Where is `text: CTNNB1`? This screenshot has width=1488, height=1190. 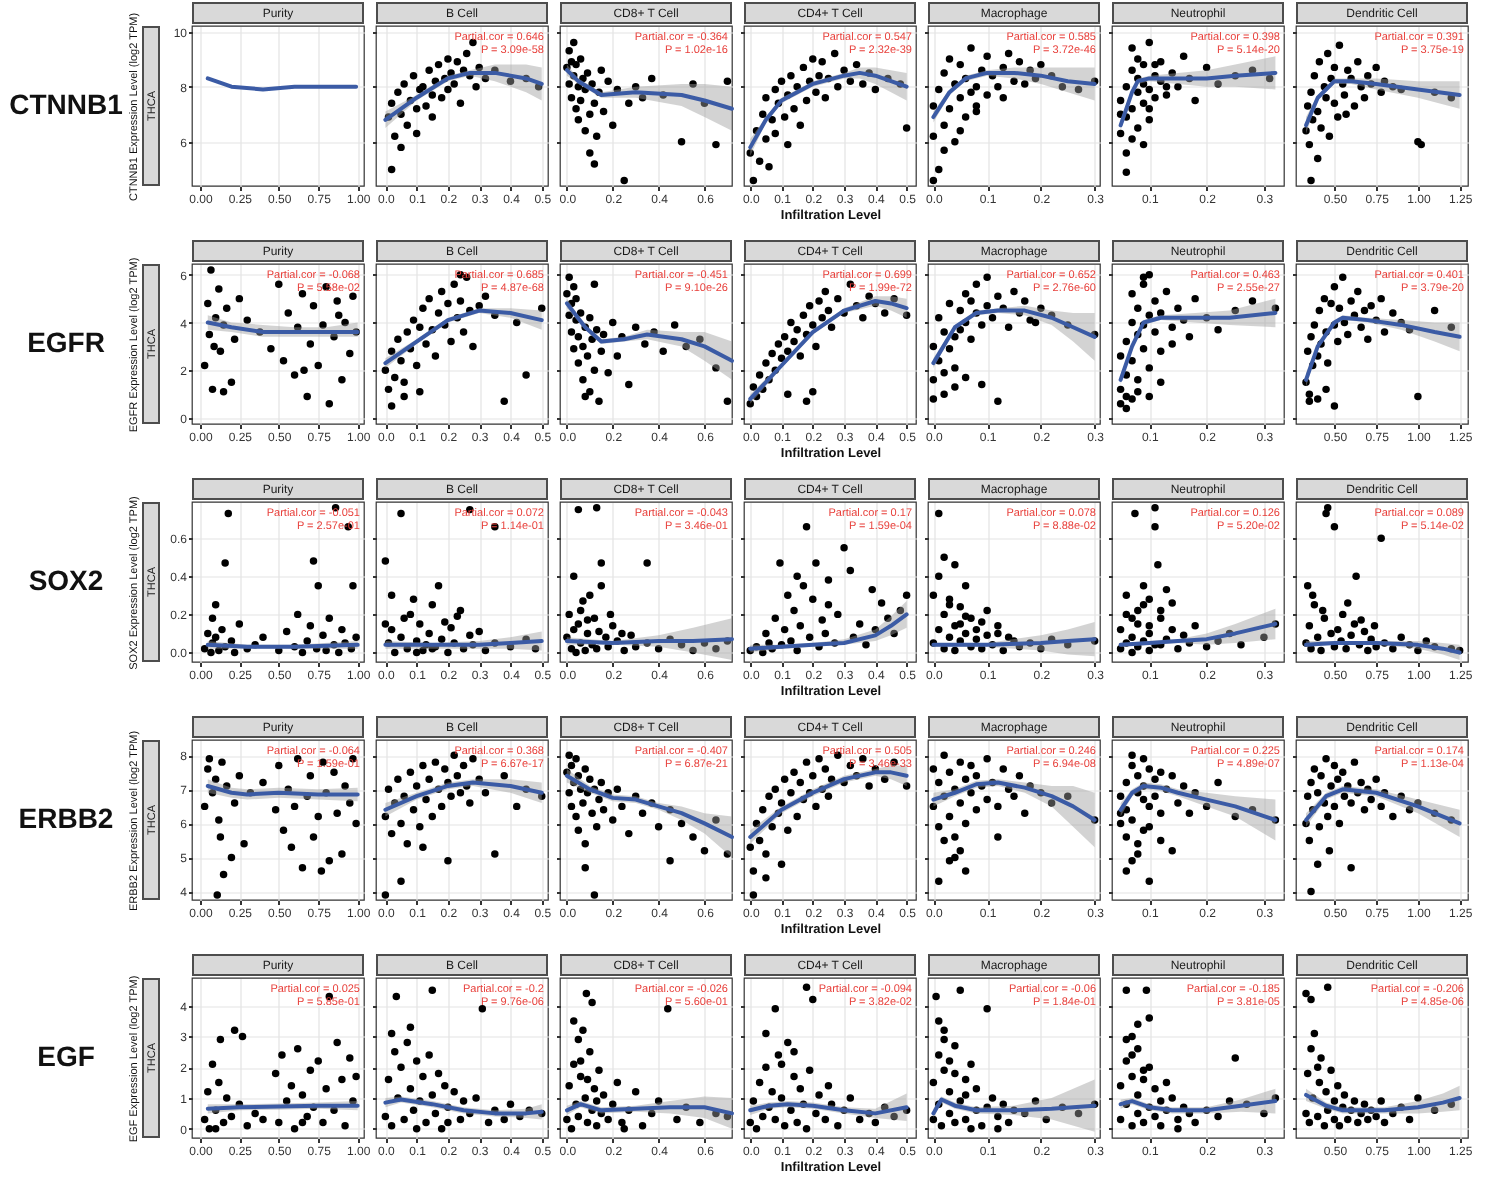
text: CTNNB1 is located at coordinates (66, 104).